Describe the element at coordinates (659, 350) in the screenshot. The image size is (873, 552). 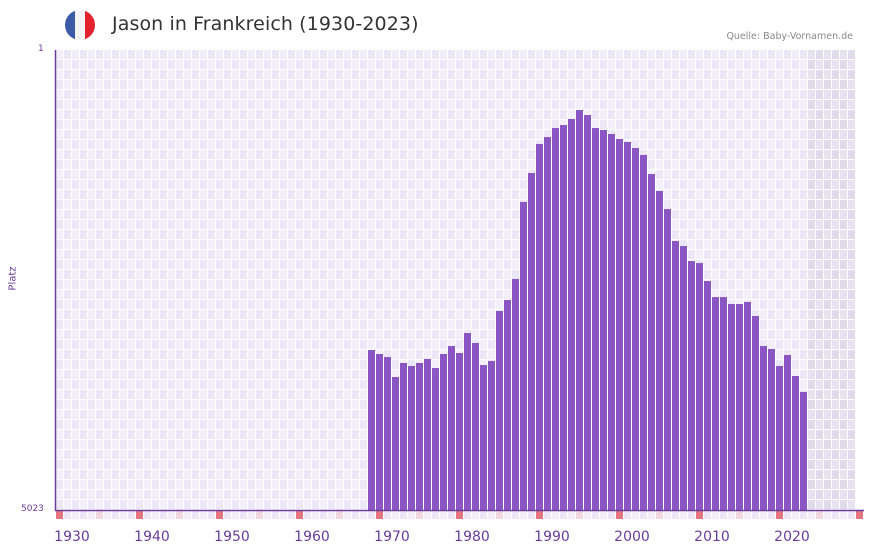
I see `bar-2003` at that location.